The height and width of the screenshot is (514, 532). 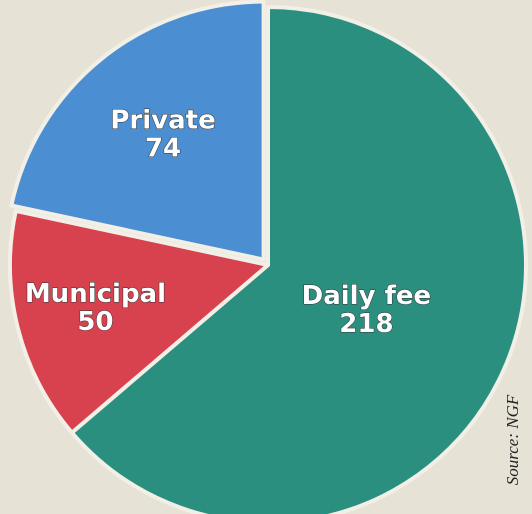 I want to click on slice-value: 218, so click(x=366, y=324).